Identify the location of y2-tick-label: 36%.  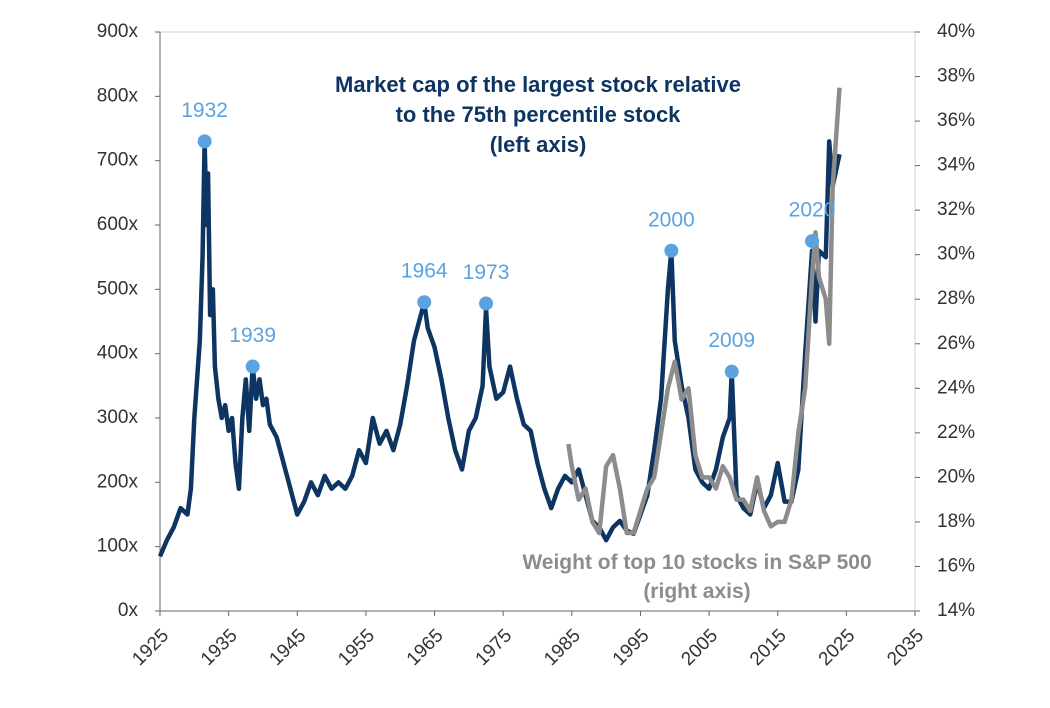
(956, 120).